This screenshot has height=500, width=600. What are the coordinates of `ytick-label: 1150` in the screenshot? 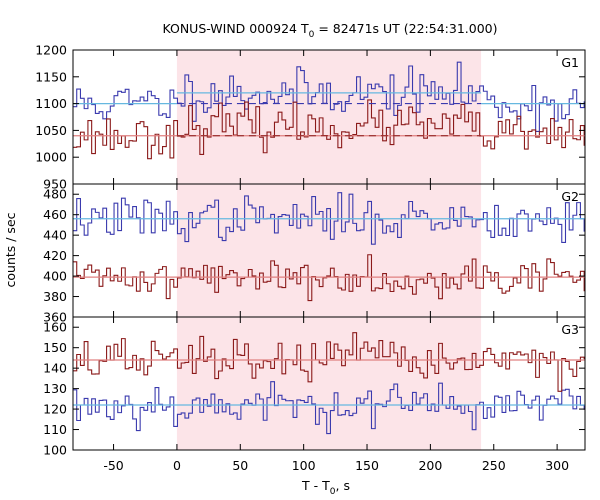 It's located at (51, 76).